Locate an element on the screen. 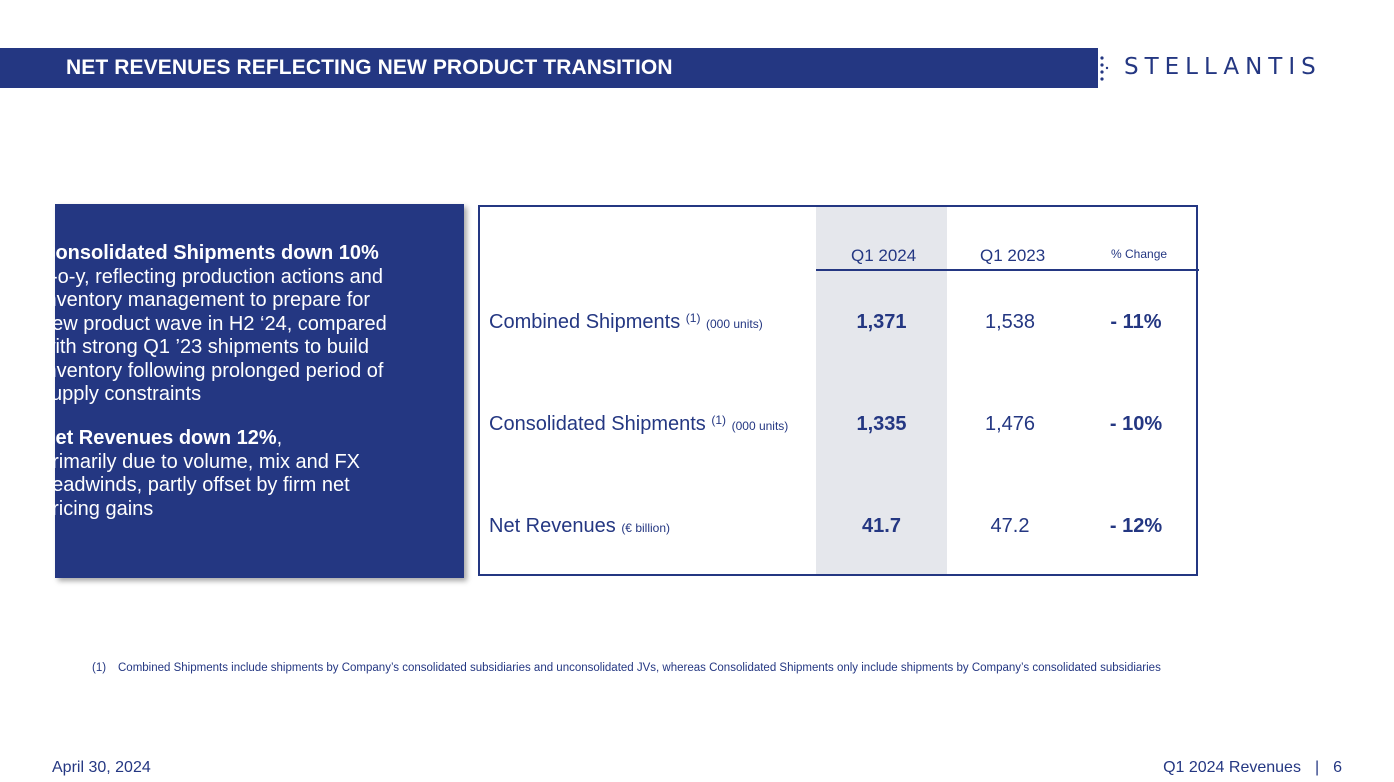  logo-wordmark: STELLANTIS is located at coordinates (1223, 67).